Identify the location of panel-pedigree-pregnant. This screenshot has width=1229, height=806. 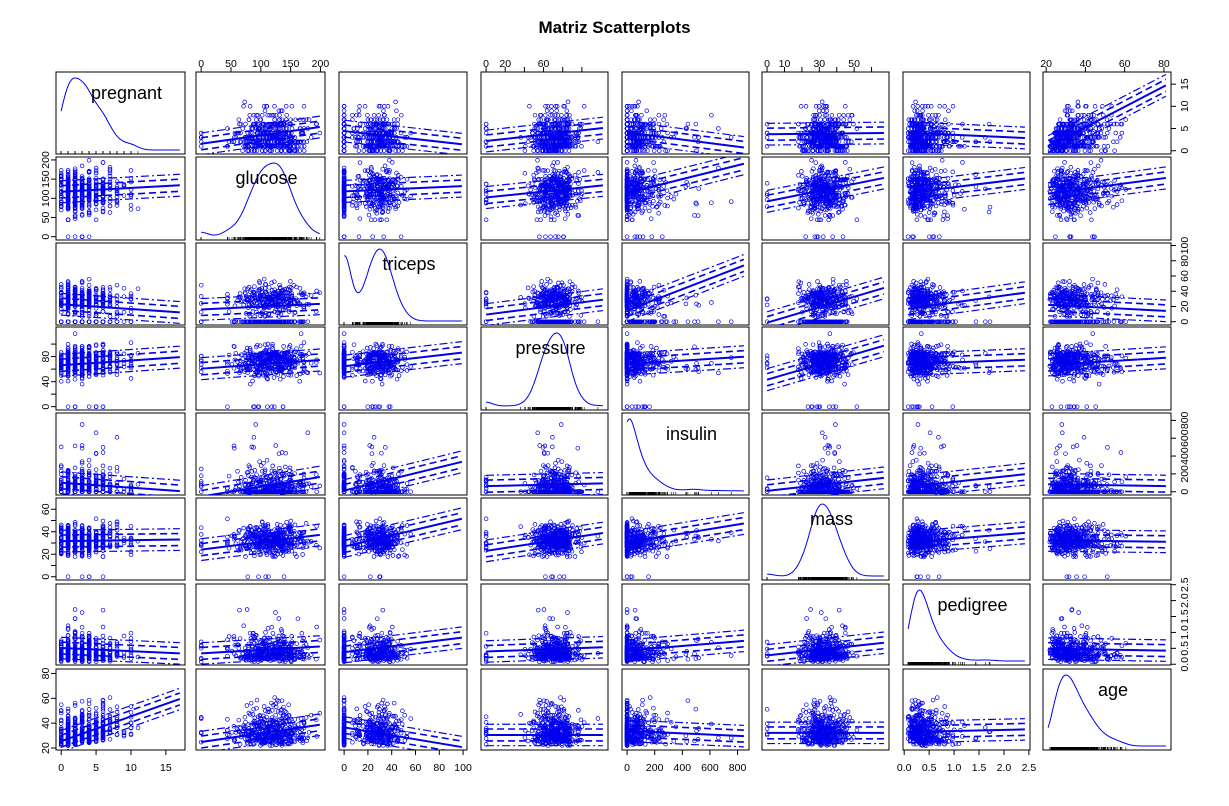
(120, 624).